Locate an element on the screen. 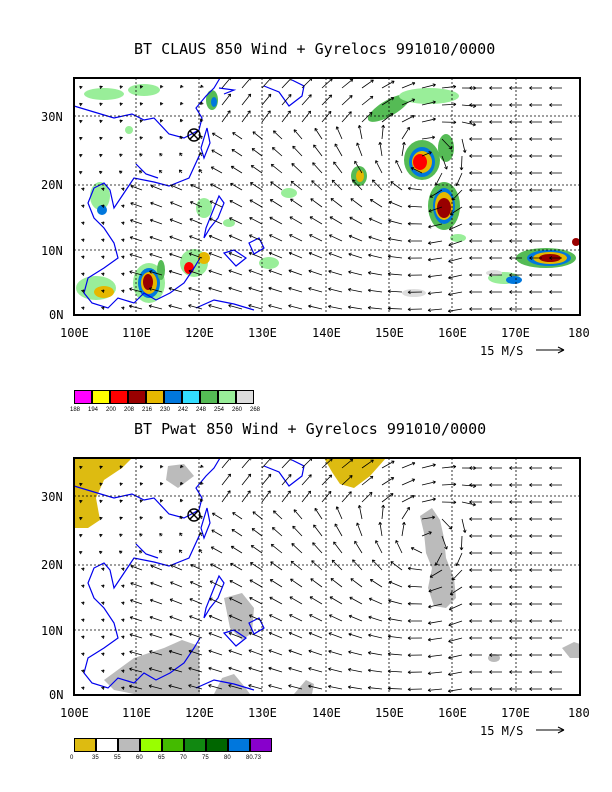  panel2-title: BT Pwat 850 Wind + Gyrelocs 991010/0000 is located at coordinates (310, 429).